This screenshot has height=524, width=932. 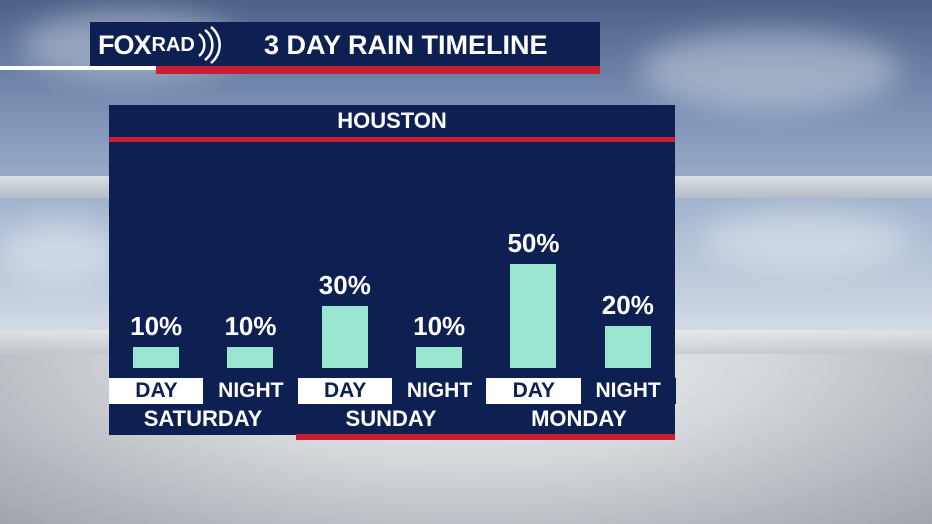 What do you see at coordinates (579, 418) in the screenshot?
I see `day-label-monday: MONDAY` at bounding box center [579, 418].